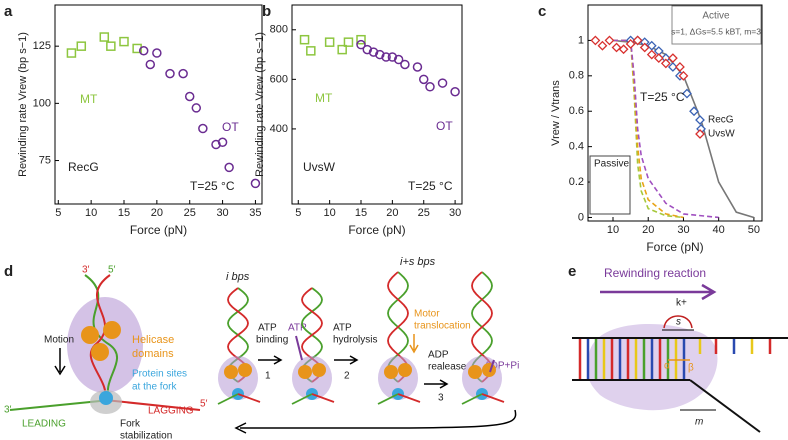  I want to click on rate-label: k+, so click(681, 303).